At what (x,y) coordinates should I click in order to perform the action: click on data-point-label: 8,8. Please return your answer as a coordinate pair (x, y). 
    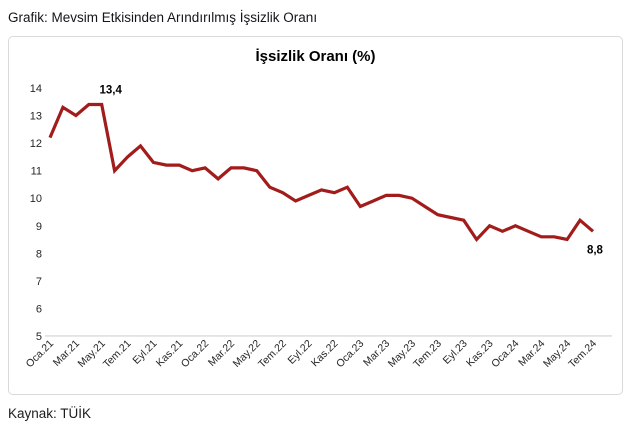
    Looking at the image, I should click on (595, 250).